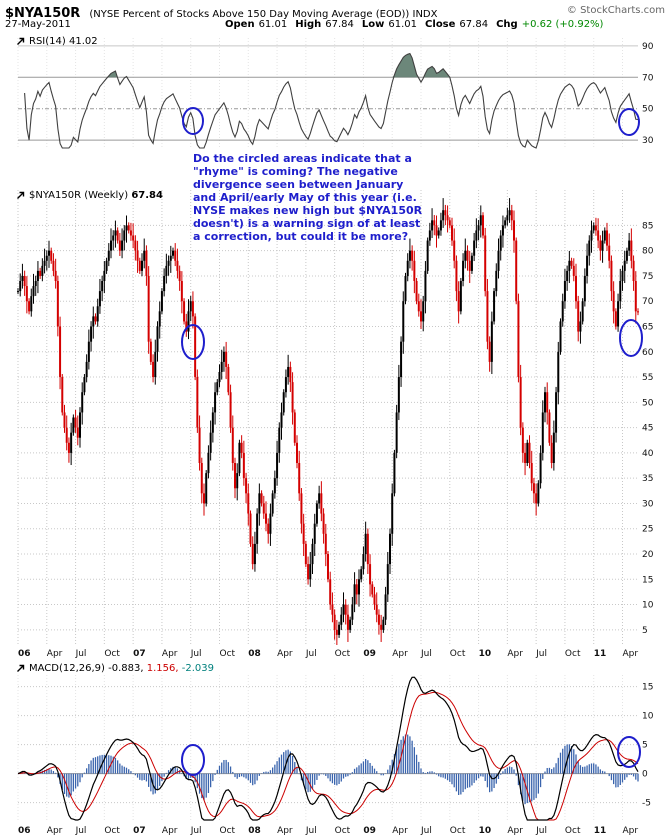 This screenshot has width=670, height=838. Describe the element at coordinates (369, 654) in the screenshot. I see `svg-text: 09` at that location.